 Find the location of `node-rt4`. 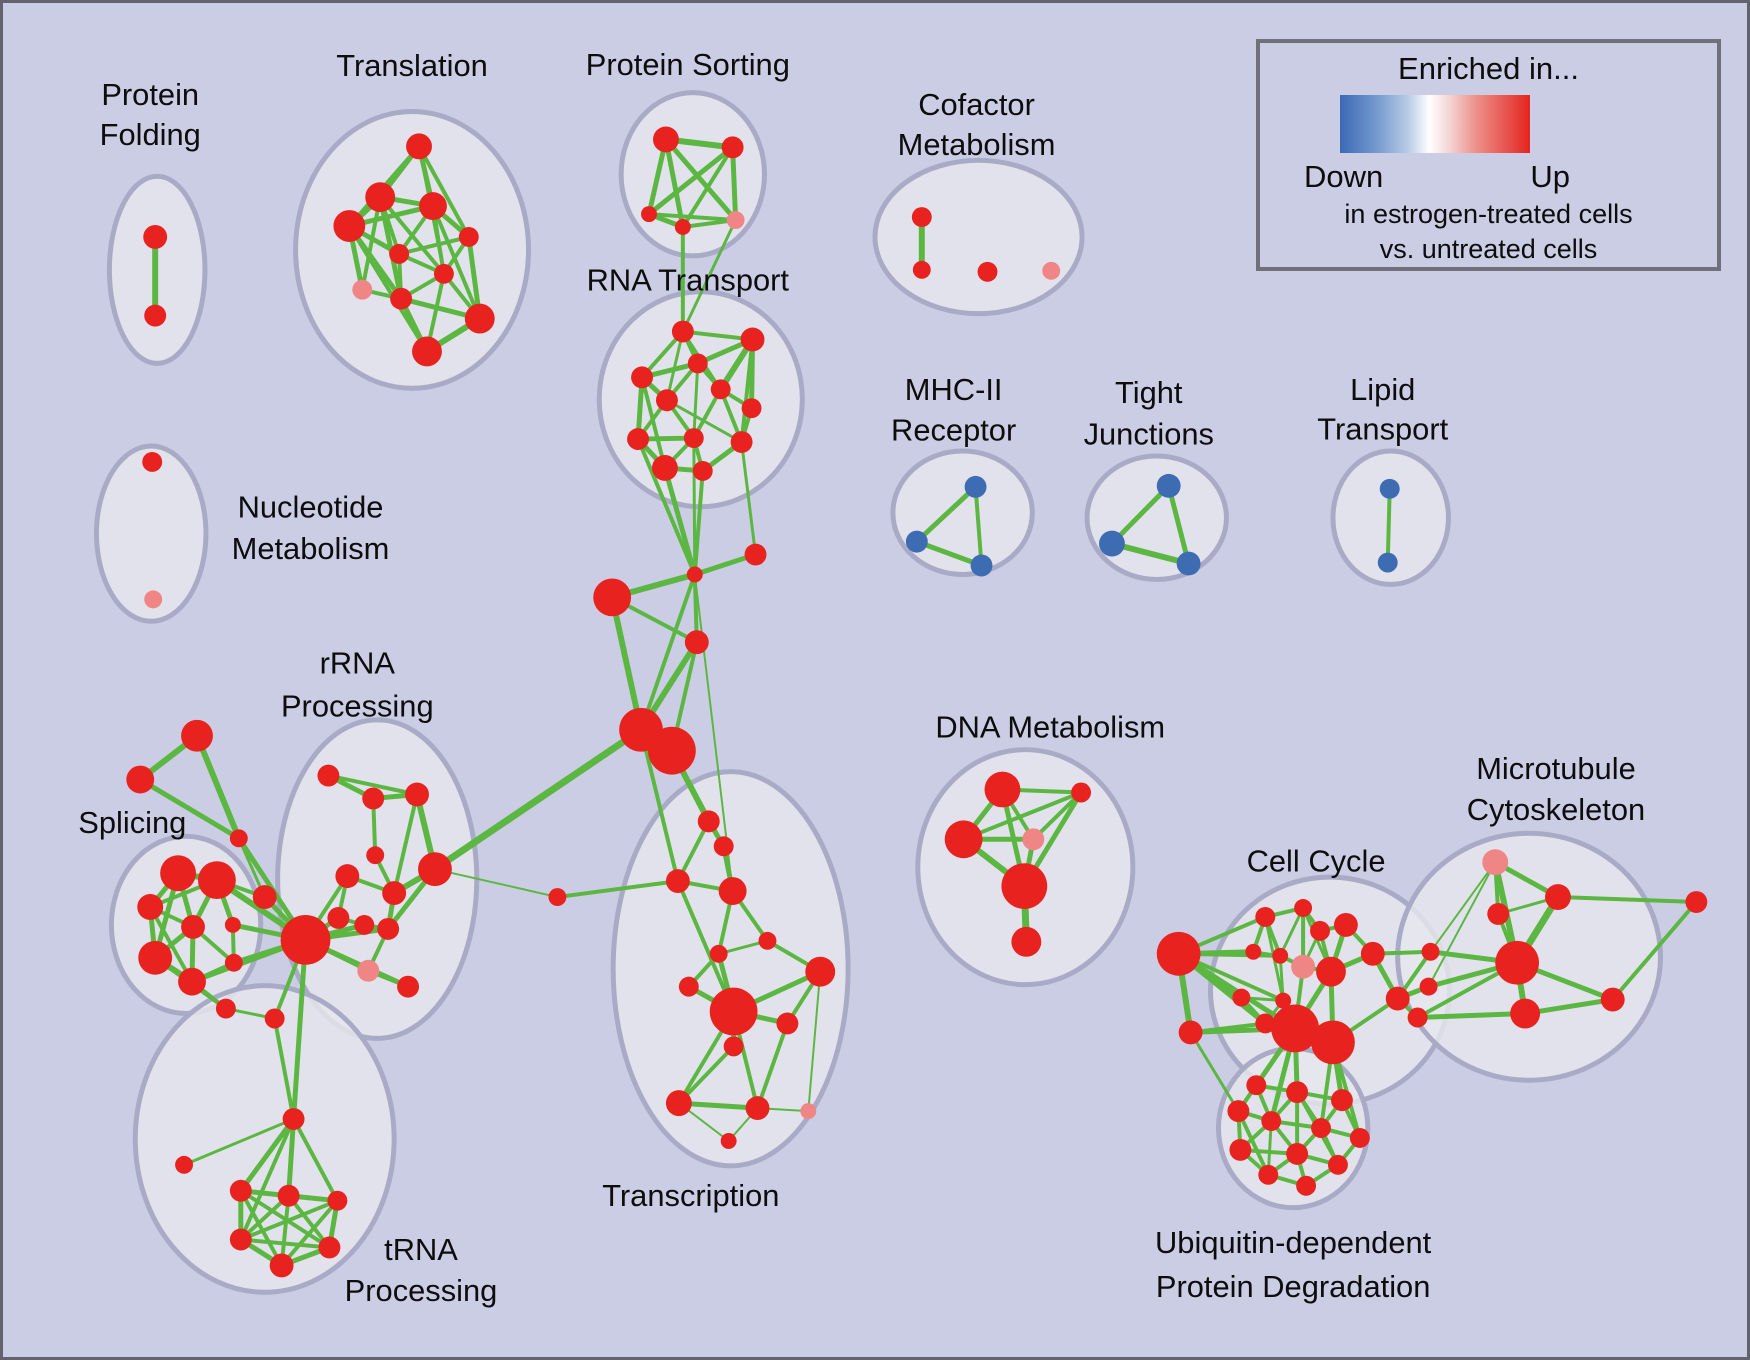

node-rt4 is located at coordinates (720, 389).